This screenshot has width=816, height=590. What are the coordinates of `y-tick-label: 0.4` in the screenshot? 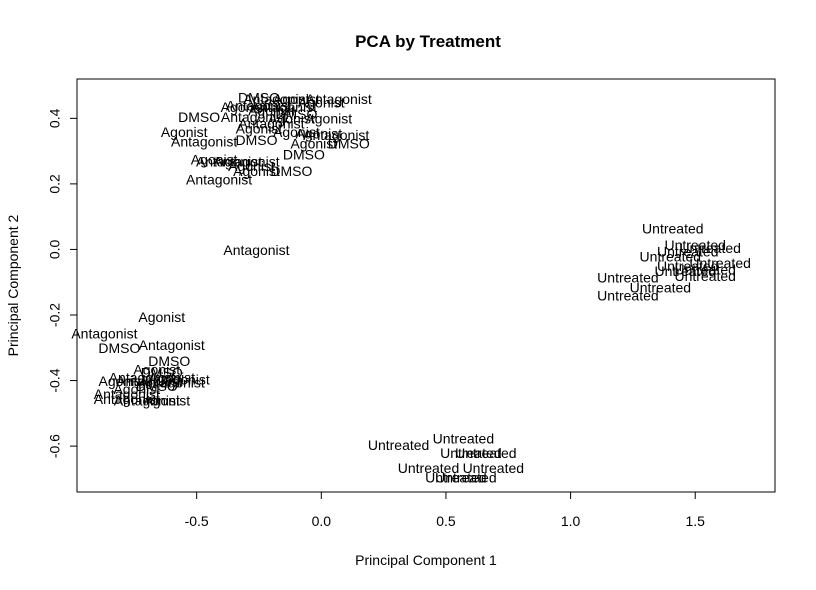 It's located at (55, 118).